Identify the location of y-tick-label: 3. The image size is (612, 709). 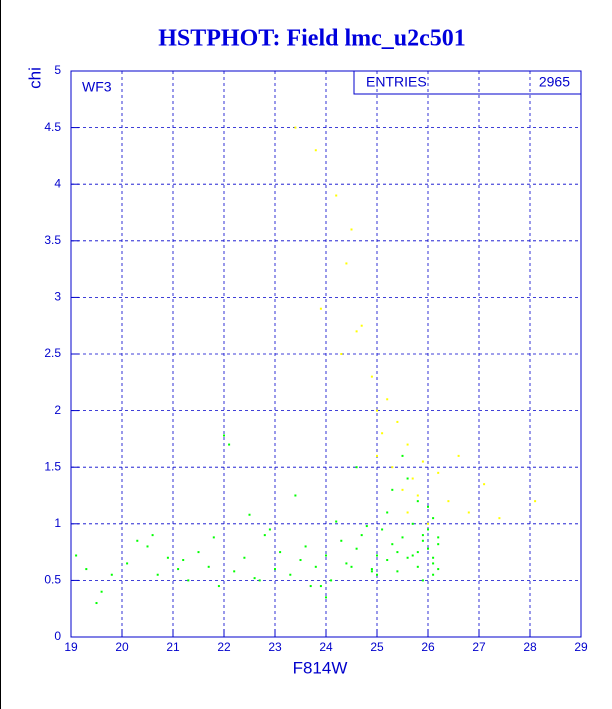
(57, 297).